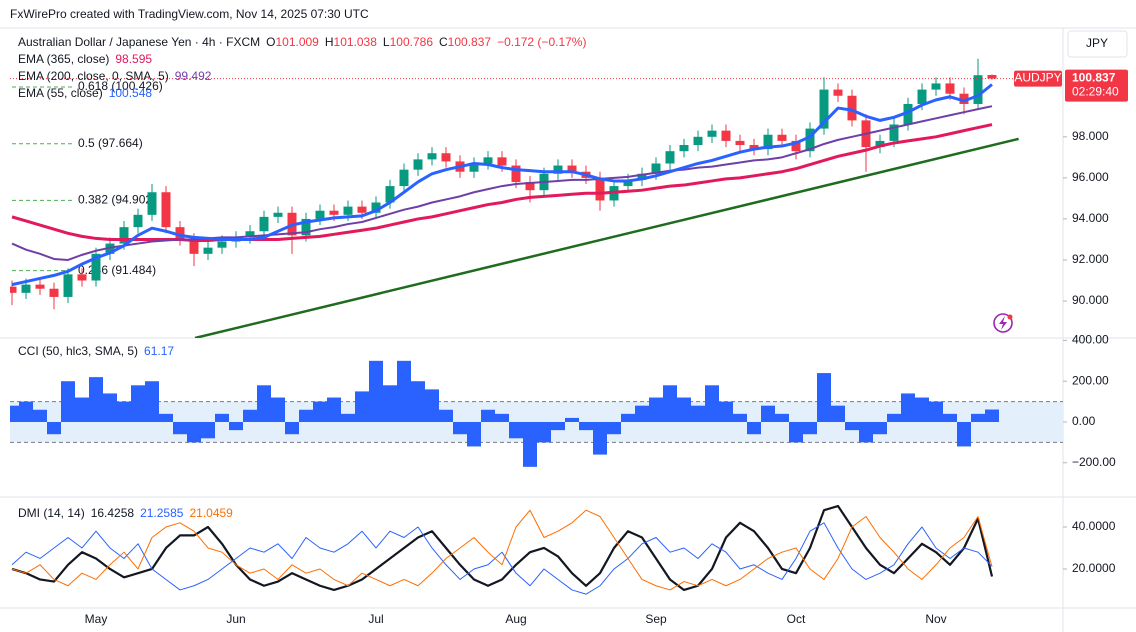 The image size is (1136, 632). I want to click on symbol-label-bg, so click(1038, 78).